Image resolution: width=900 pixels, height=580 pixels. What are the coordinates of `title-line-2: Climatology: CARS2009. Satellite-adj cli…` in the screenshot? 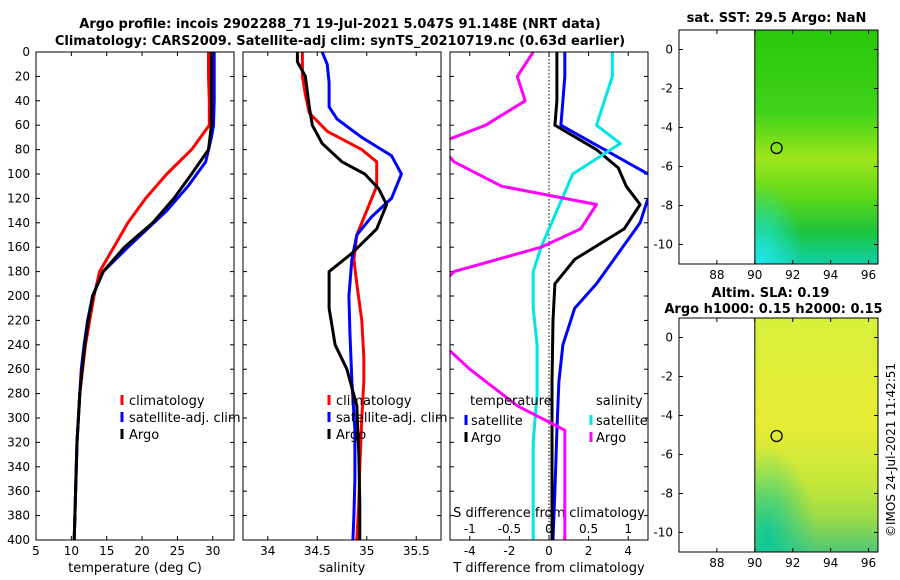 It's located at (340, 41).